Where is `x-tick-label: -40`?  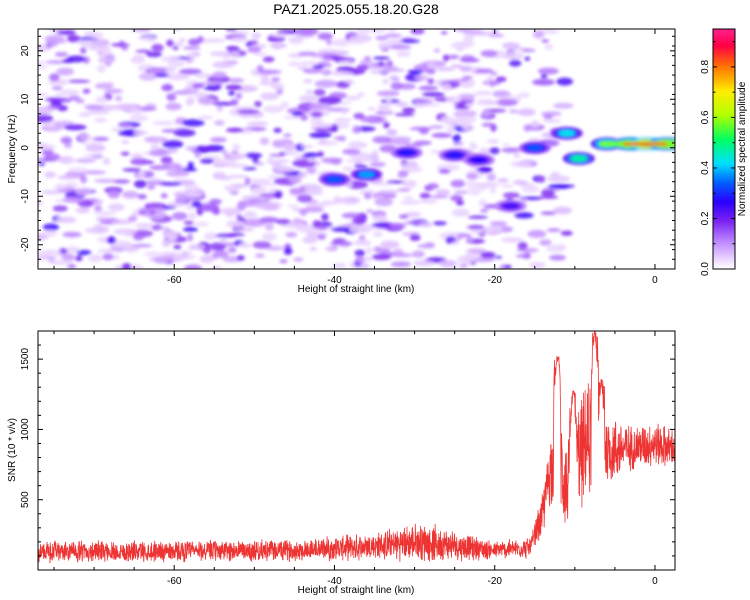 x-tick-label: -40 is located at coordinates (334, 581).